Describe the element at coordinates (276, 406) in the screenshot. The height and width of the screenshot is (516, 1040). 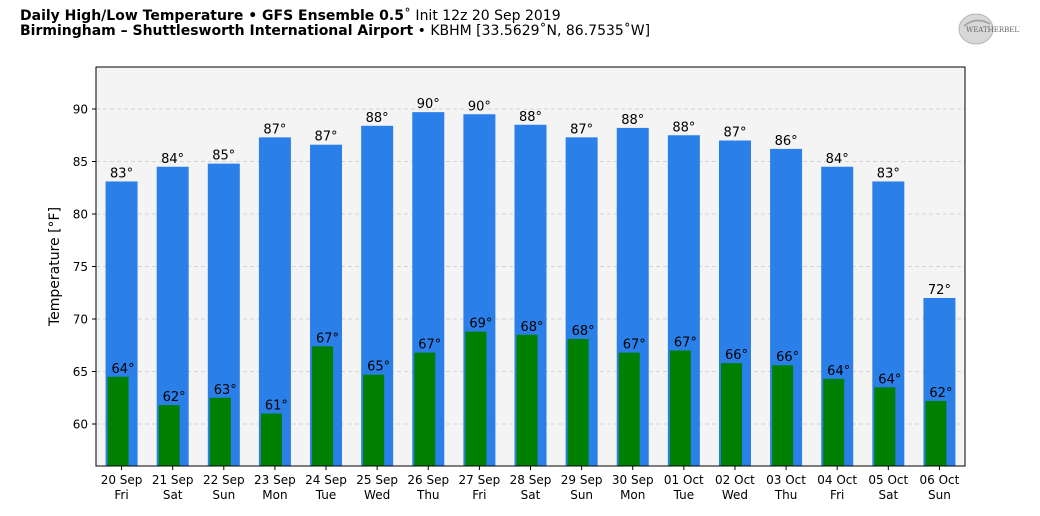
I see `low-label: 61°` at that location.